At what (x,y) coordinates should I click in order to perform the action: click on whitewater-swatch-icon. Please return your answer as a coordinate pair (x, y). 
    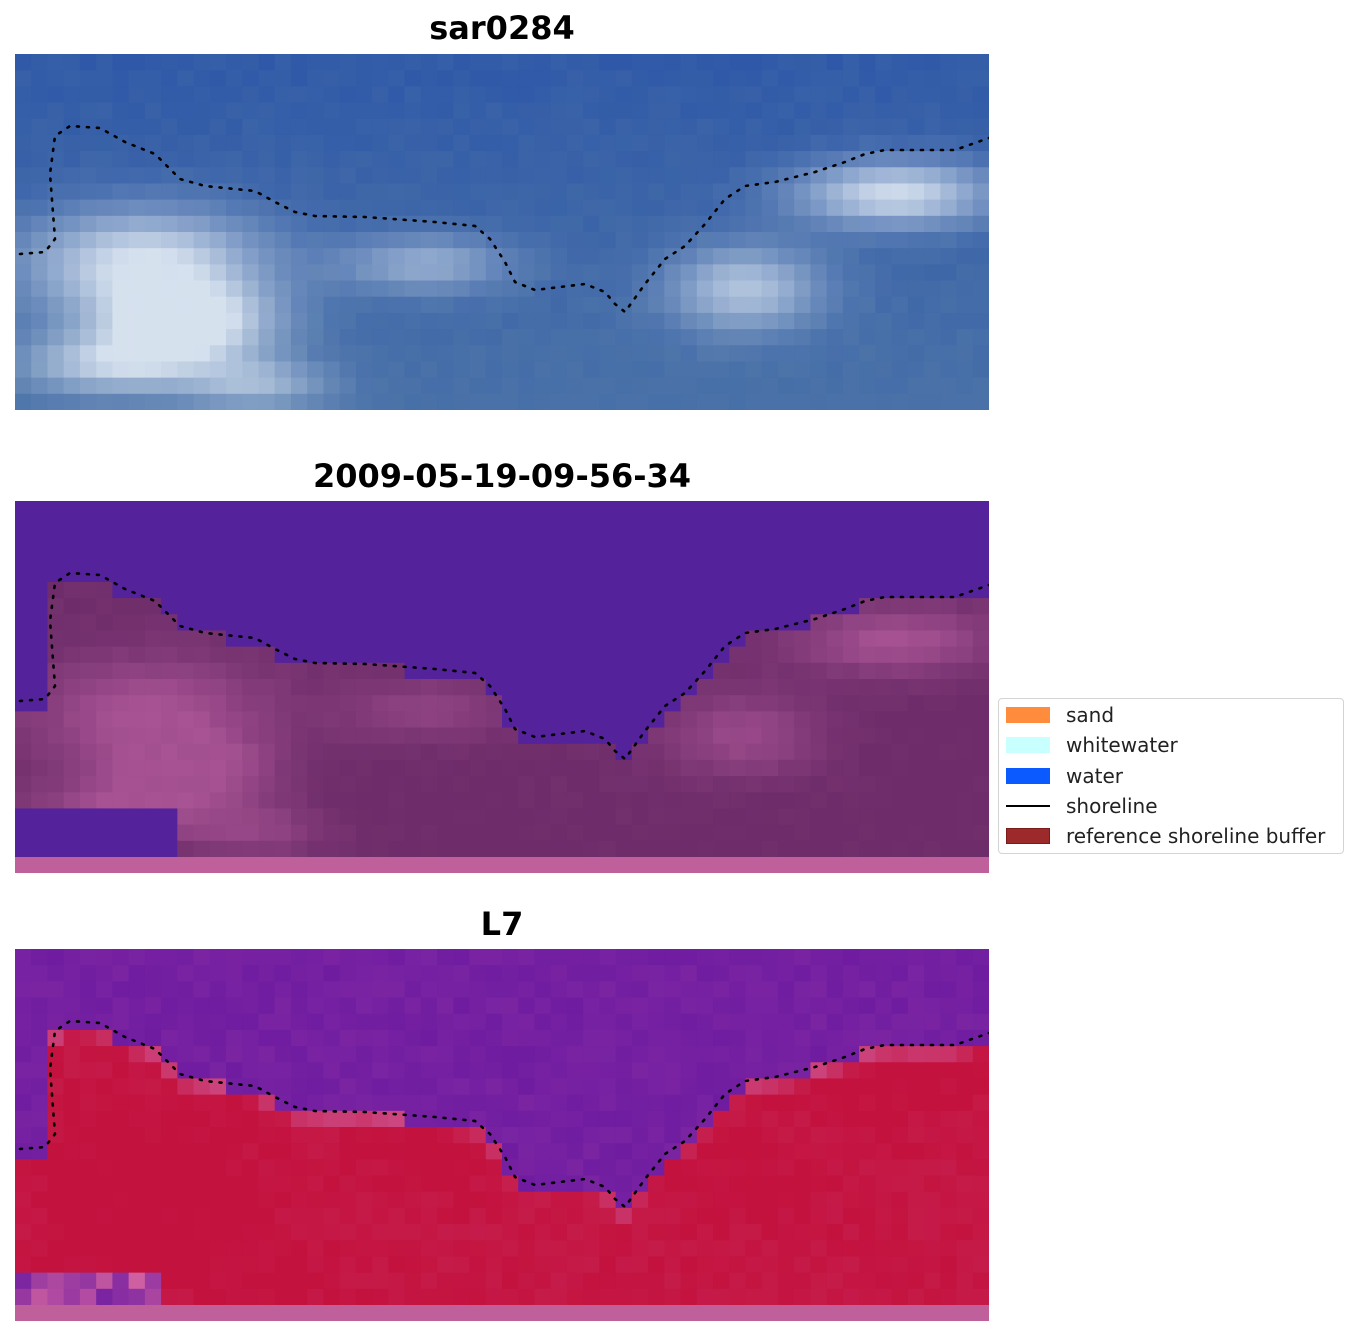
    Looking at the image, I should click on (1028, 745).